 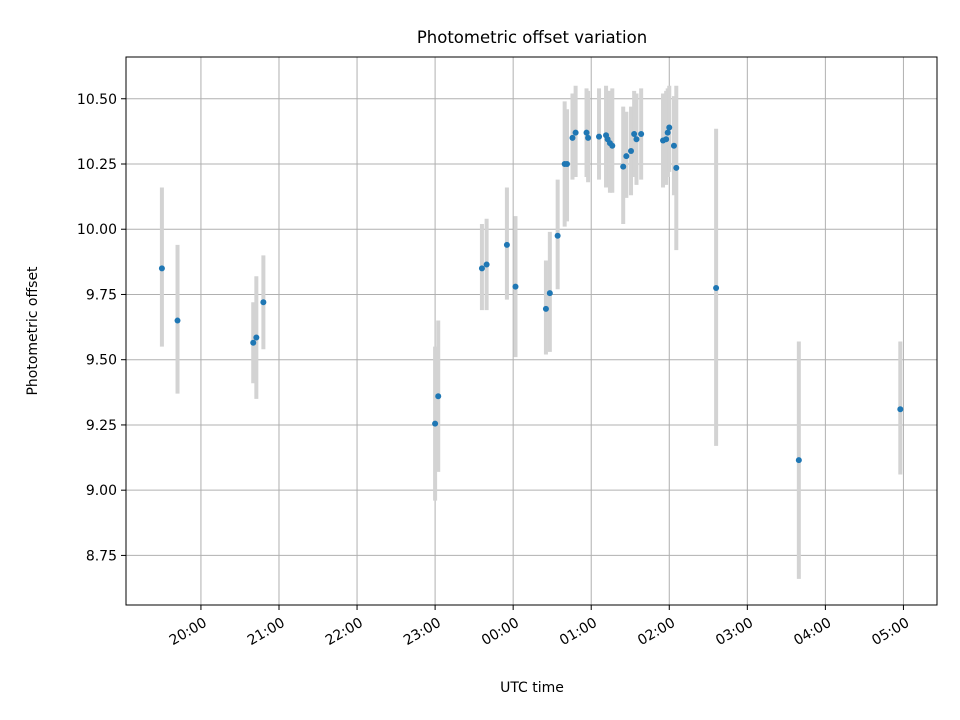 What do you see at coordinates (101, 556) in the screenshot?
I see `y-tick-label: 8.75` at bounding box center [101, 556].